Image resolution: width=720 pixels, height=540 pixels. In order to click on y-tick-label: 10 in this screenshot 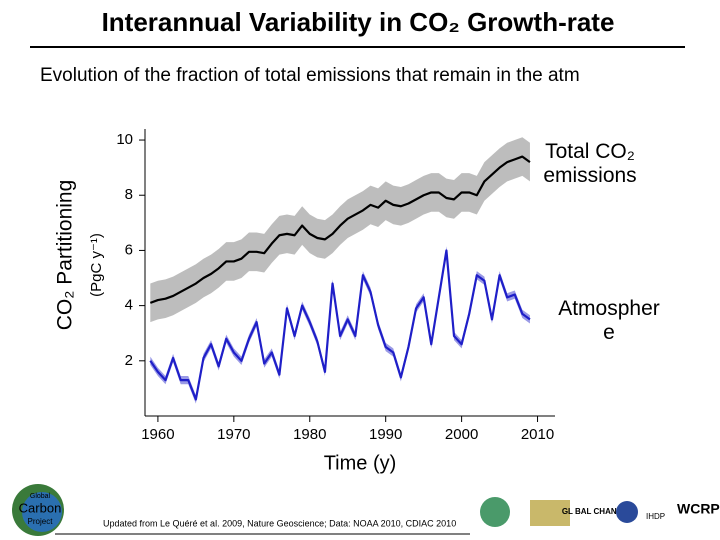, I will do `click(124, 139)`.